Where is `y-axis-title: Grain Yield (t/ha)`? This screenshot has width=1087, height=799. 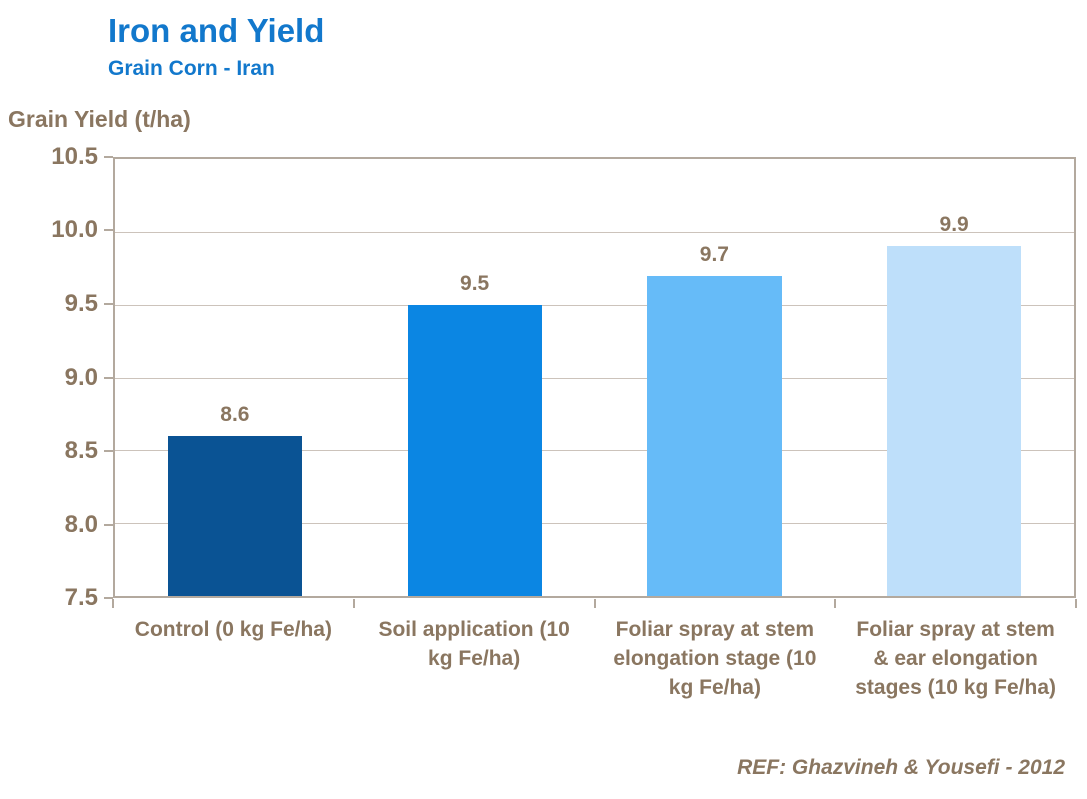 y-axis-title: Grain Yield (t/ha) is located at coordinates (99, 119).